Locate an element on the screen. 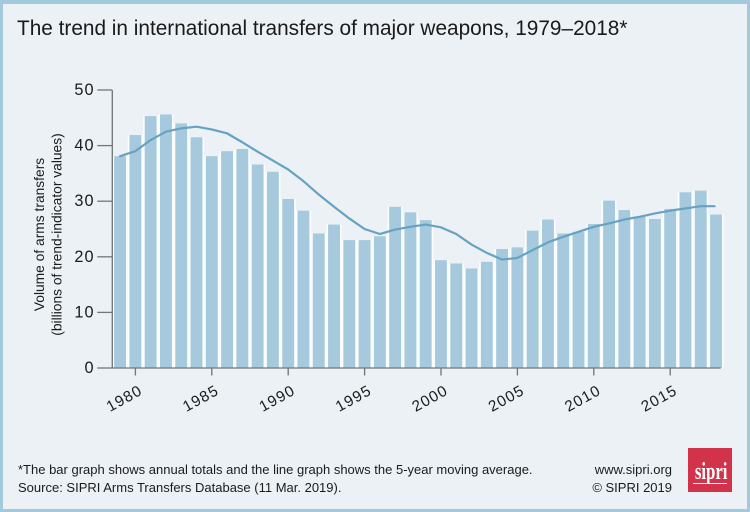  svg-text: 1990 is located at coordinates (277, 399).